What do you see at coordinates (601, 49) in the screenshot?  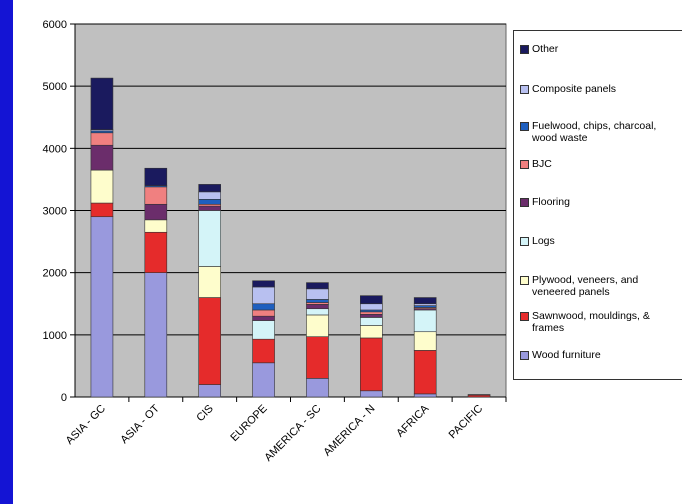 I see `legend-item-other: Other` at bounding box center [601, 49].